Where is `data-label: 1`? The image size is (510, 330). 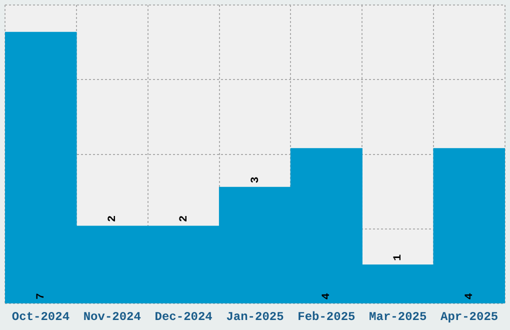
data-label: 1 is located at coordinates (398, 257).